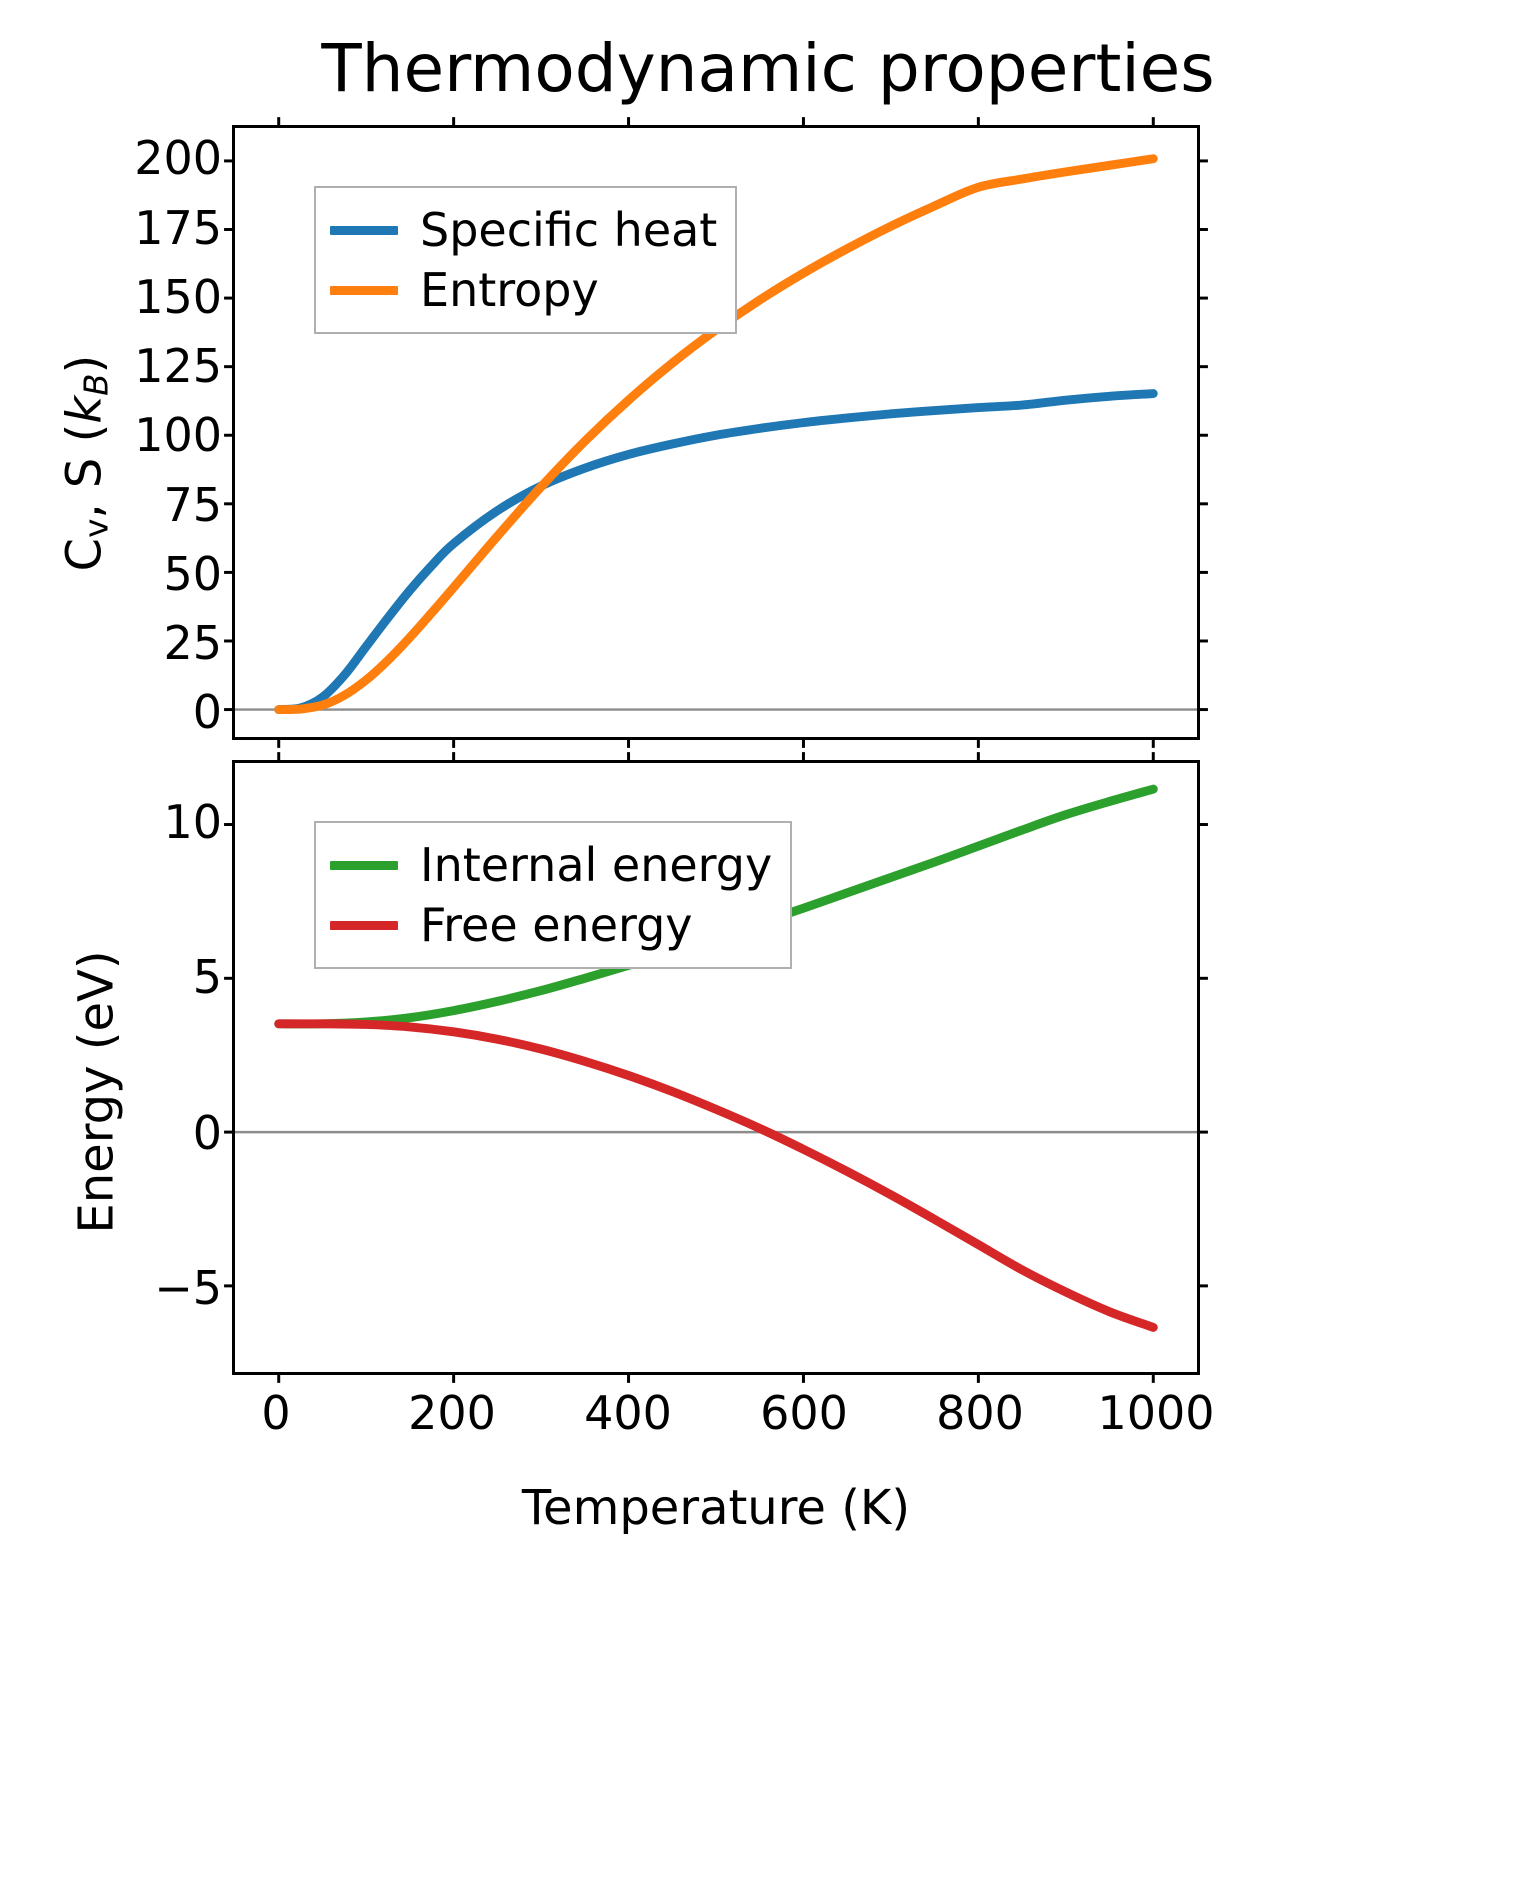  I want to click on top-panel-ytick-labels: 200 175 150 125 100 75 50 25 0, so click(122, 432).